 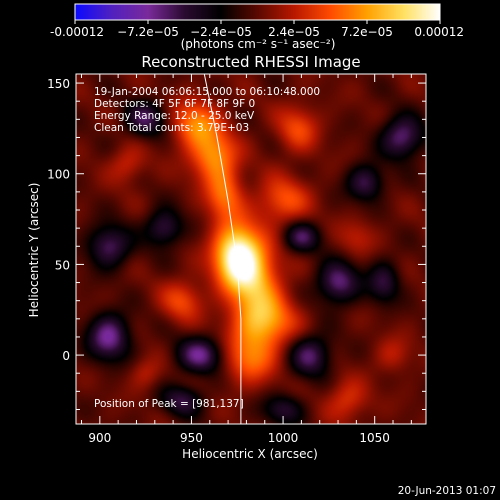 What do you see at coordinates (367, 32) in the screenshot?
I see `colorbar-tick-label: 7.2e−05` at bounding box center [367, 32].